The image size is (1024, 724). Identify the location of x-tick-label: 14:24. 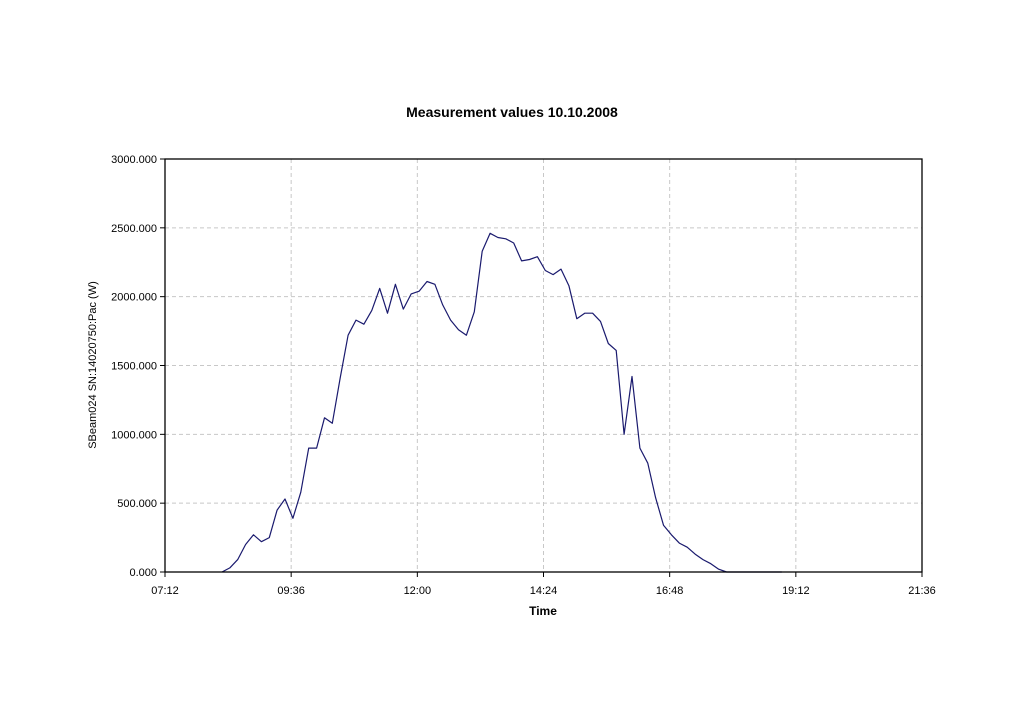
(544, 591).